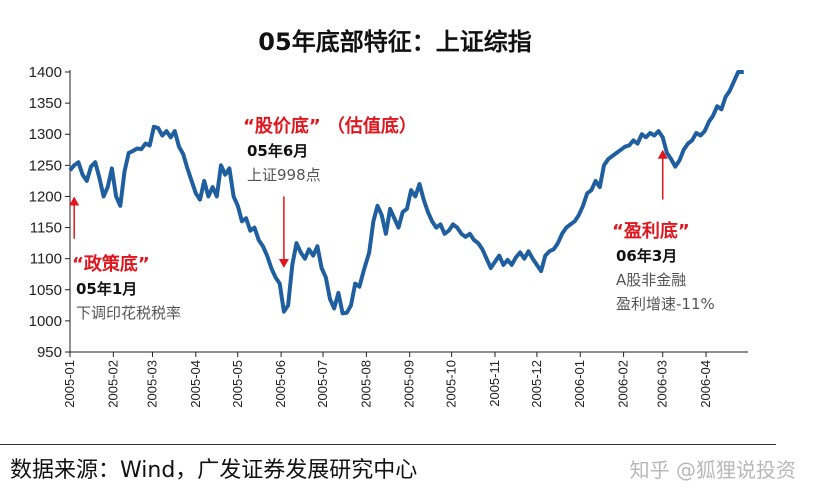 Image resolution: width=814 pixels, height=501 pixels. Describe the element at coordinates (45, 72) in the screenshot. I see `y-tick-label: 1400` at that location.